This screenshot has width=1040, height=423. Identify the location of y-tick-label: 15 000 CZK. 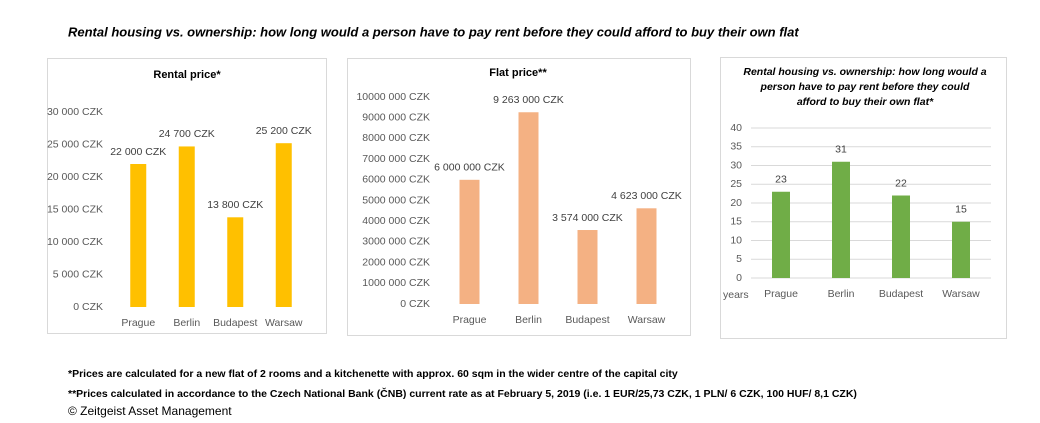
(75, 209).